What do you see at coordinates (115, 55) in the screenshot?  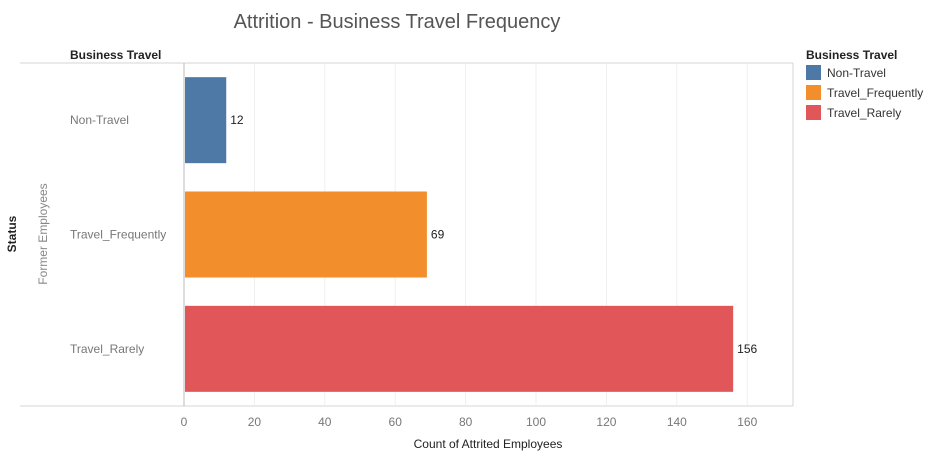 I see `row-header: Business Travel` at bounding box center [115, 55].